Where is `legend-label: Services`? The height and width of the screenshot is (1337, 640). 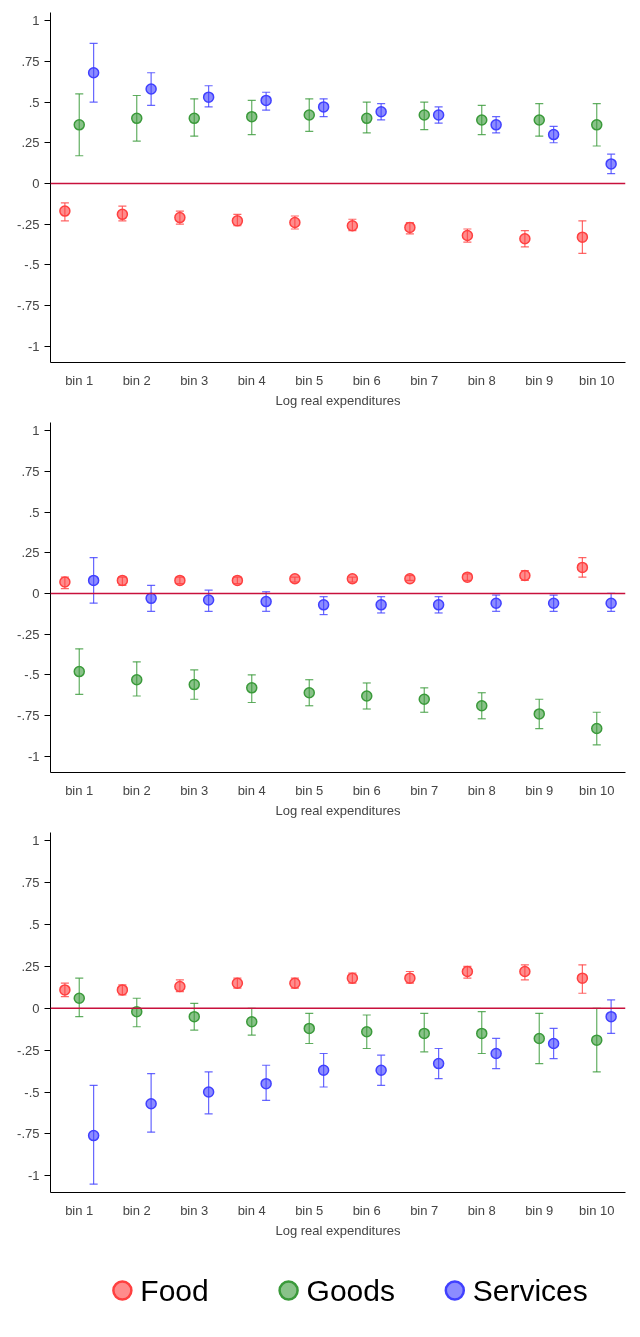 legend-label: Services is located at coordinates (530, 1290).